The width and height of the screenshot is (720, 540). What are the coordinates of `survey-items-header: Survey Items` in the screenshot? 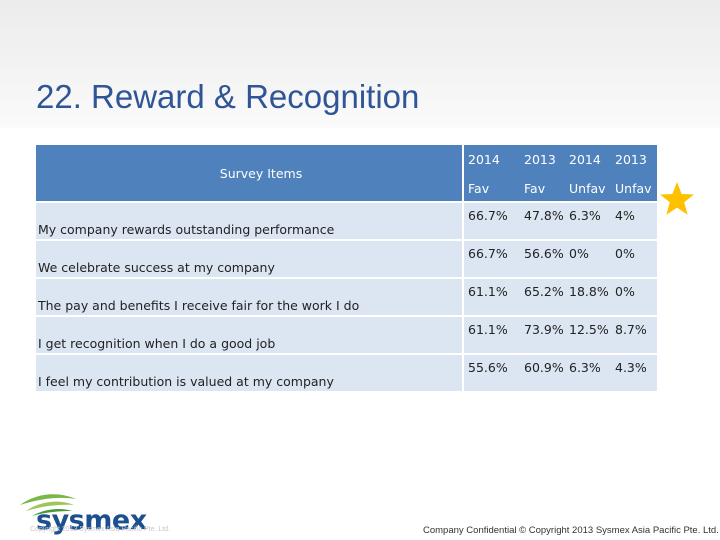 It's located at (249, 173).